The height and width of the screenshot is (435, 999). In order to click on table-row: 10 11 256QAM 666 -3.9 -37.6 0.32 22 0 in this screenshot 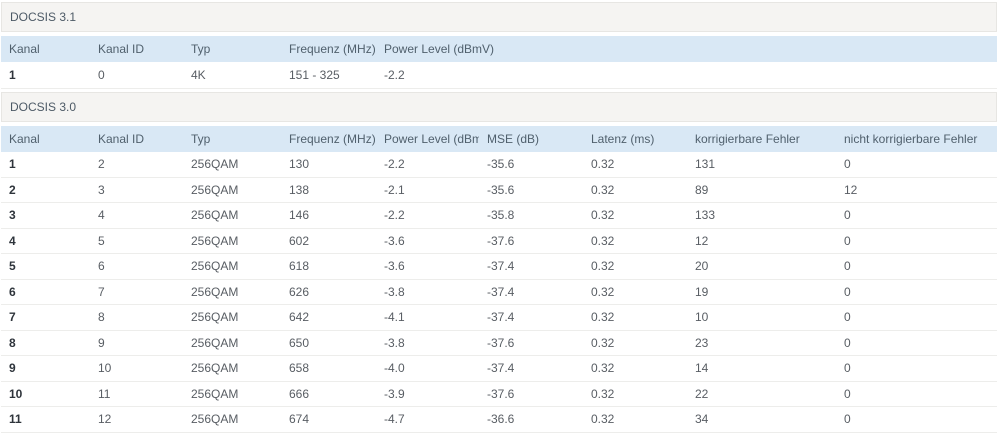, I will do `click(499, 394)`.